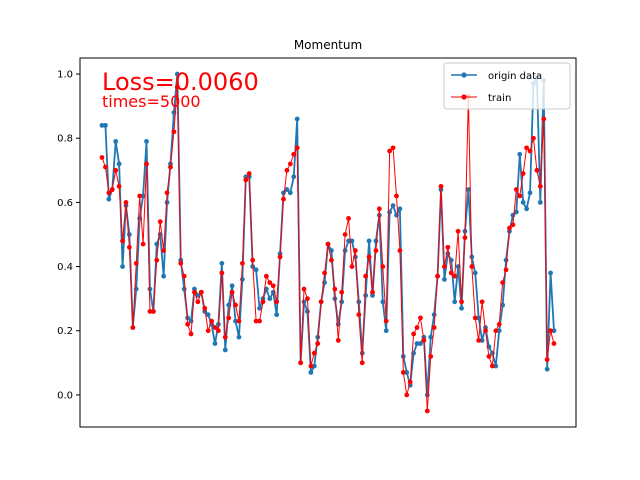 The height and width of the screenshot is (480, 640). I want to click on times-annotation: times=5000, so click(151, 101).